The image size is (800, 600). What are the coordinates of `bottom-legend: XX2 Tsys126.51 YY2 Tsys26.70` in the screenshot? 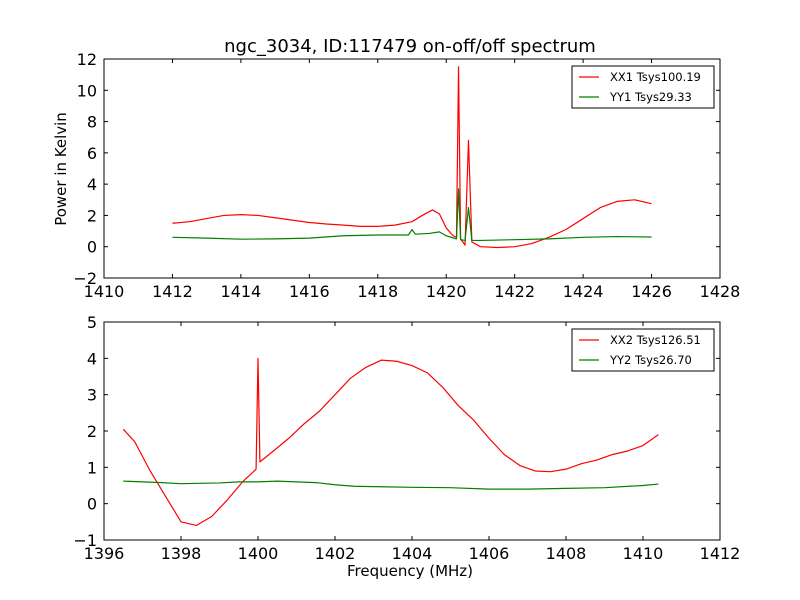 It's located at (643, 350).